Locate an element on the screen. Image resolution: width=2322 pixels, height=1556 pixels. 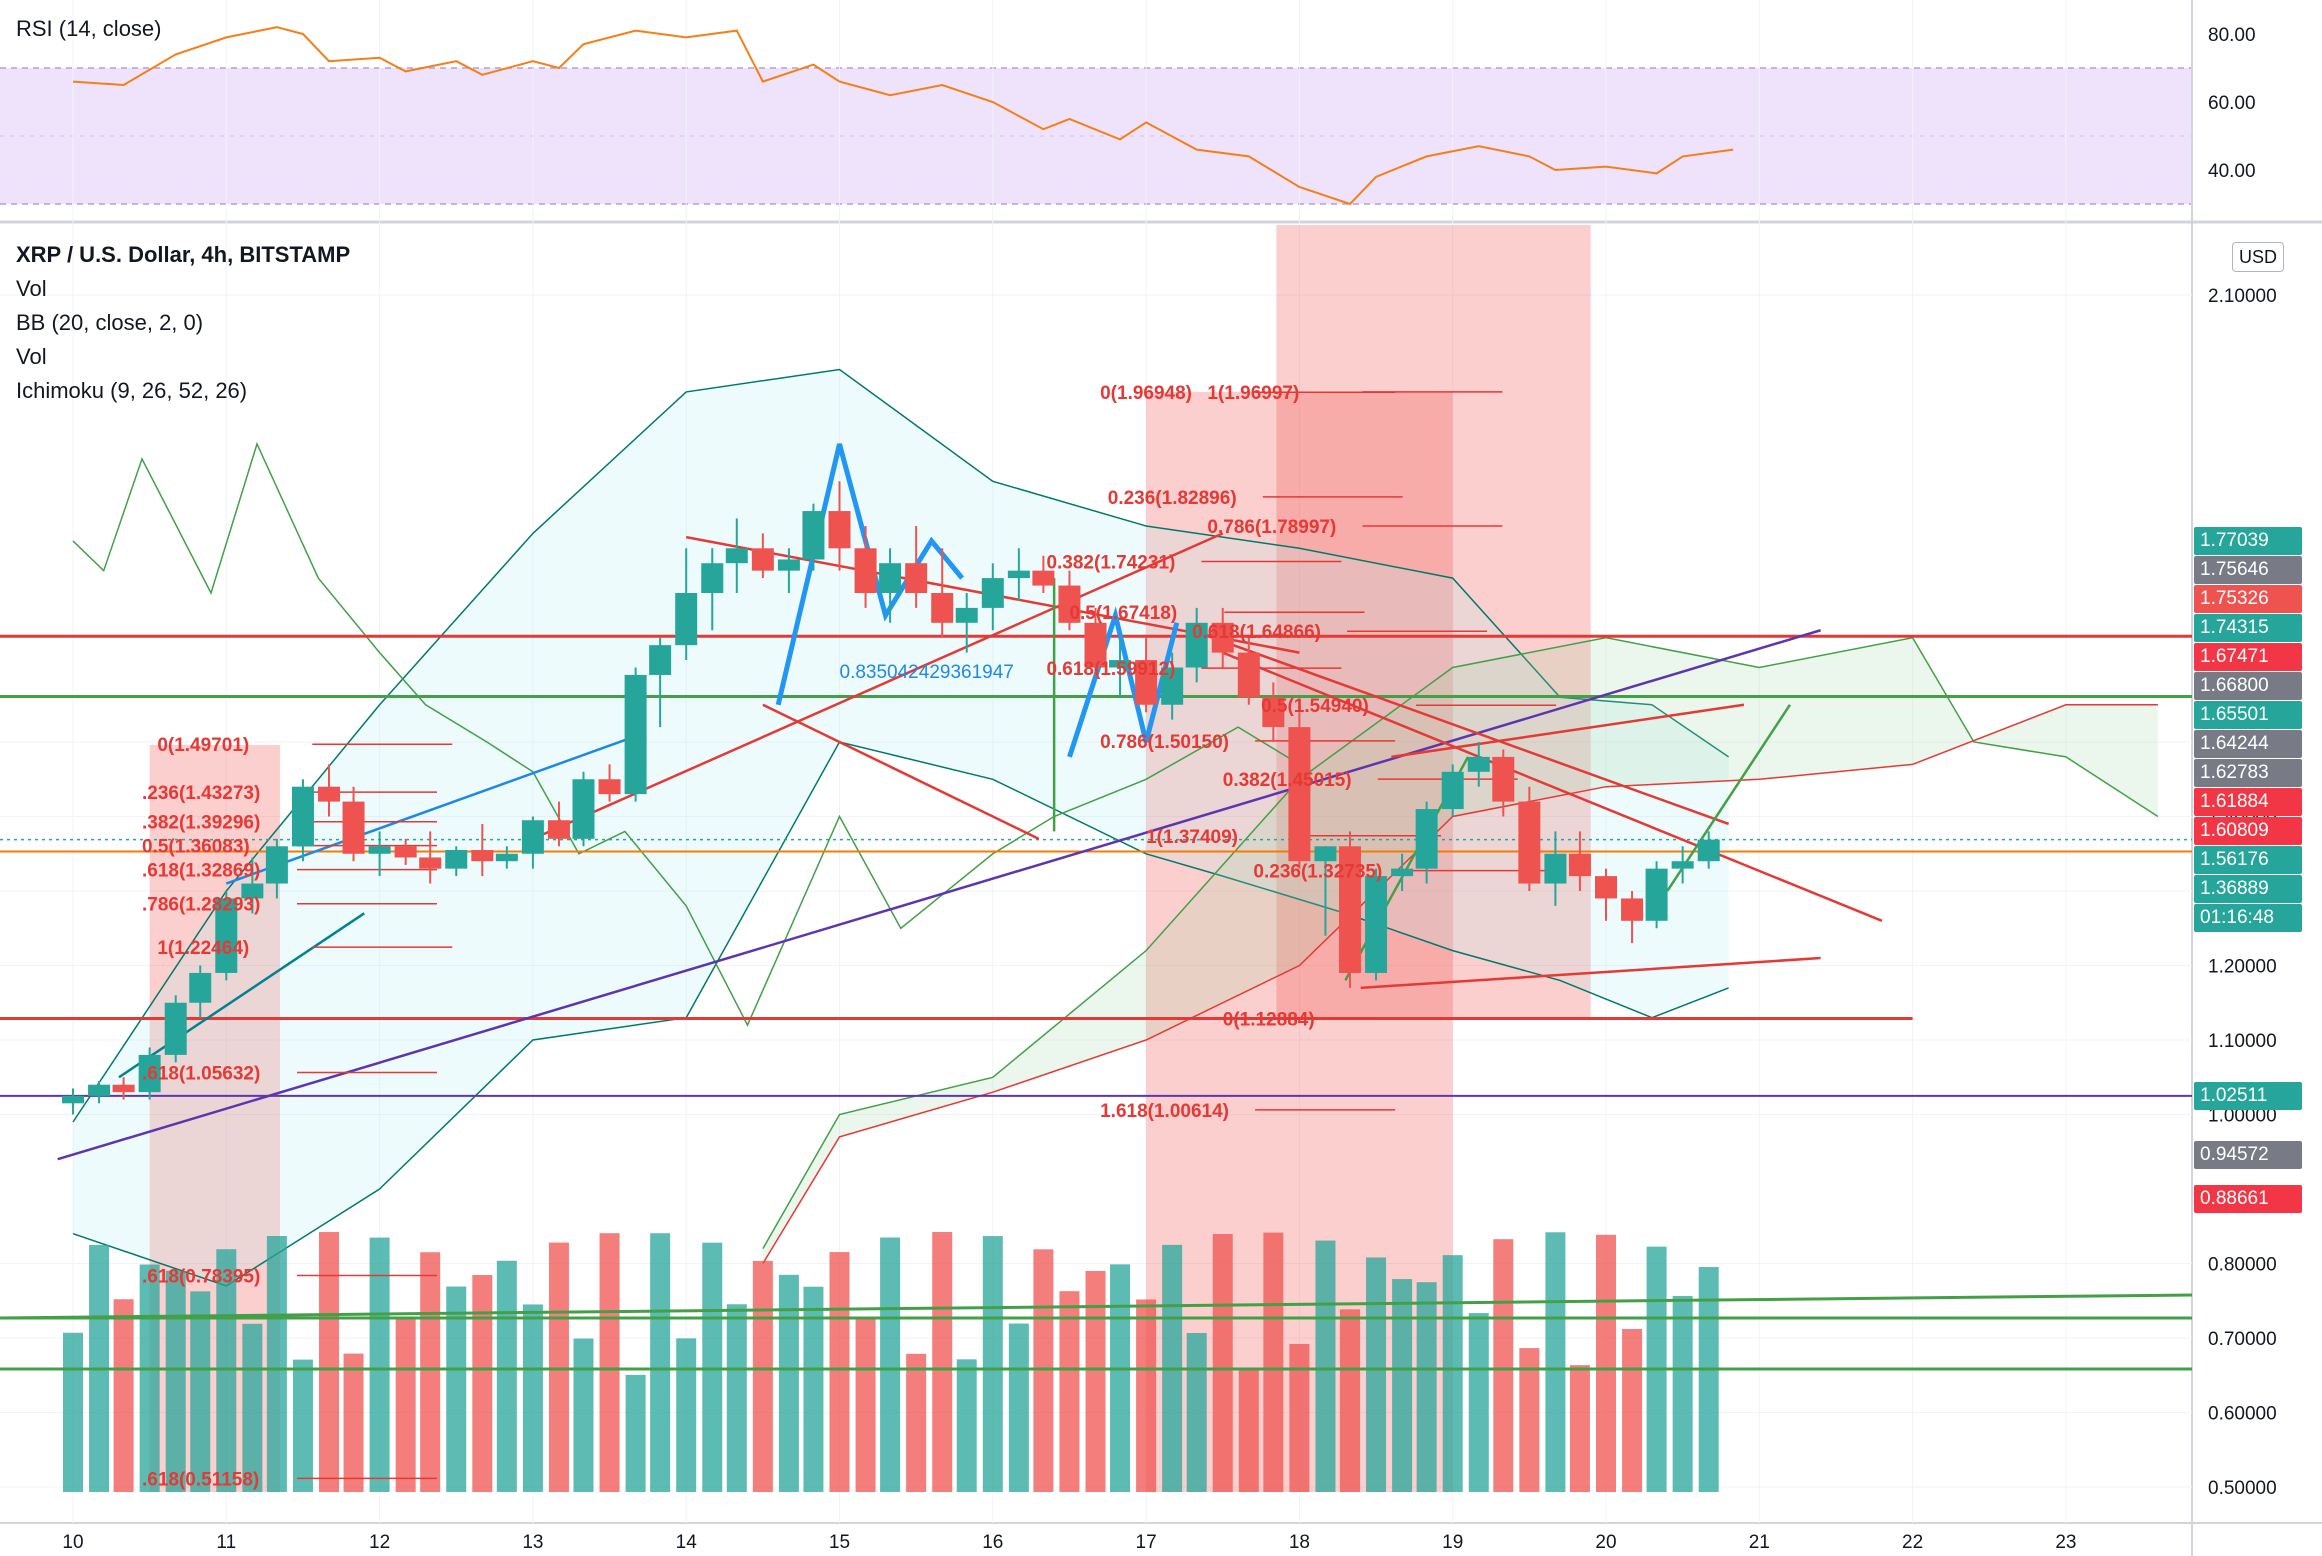
price-tick-label: 0.70000 is located at coordinates (2242, 1339).